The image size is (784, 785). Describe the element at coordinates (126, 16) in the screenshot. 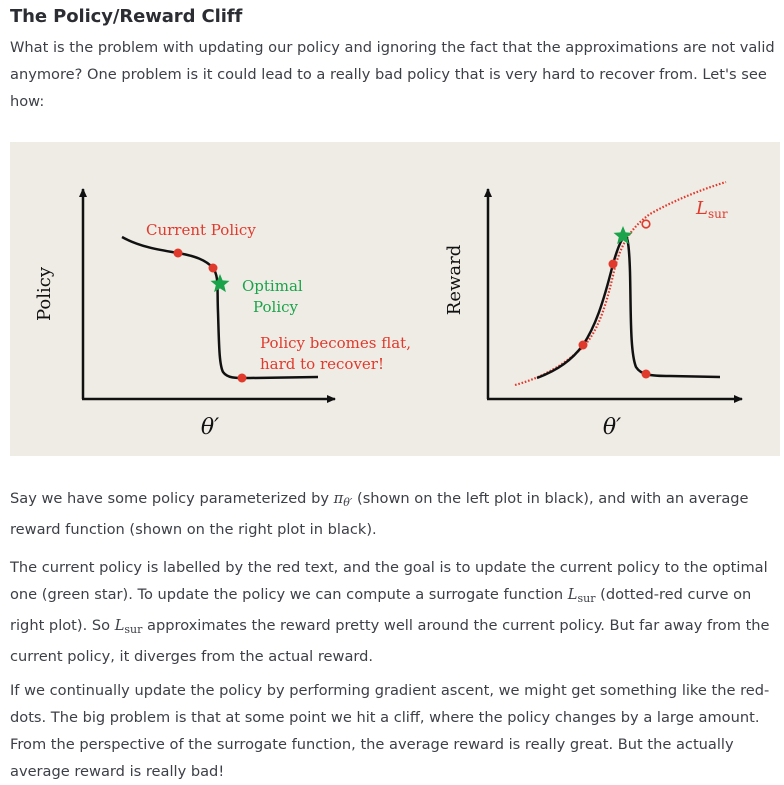

I see `section-title: The Policy/Reward Cliff` at that location.